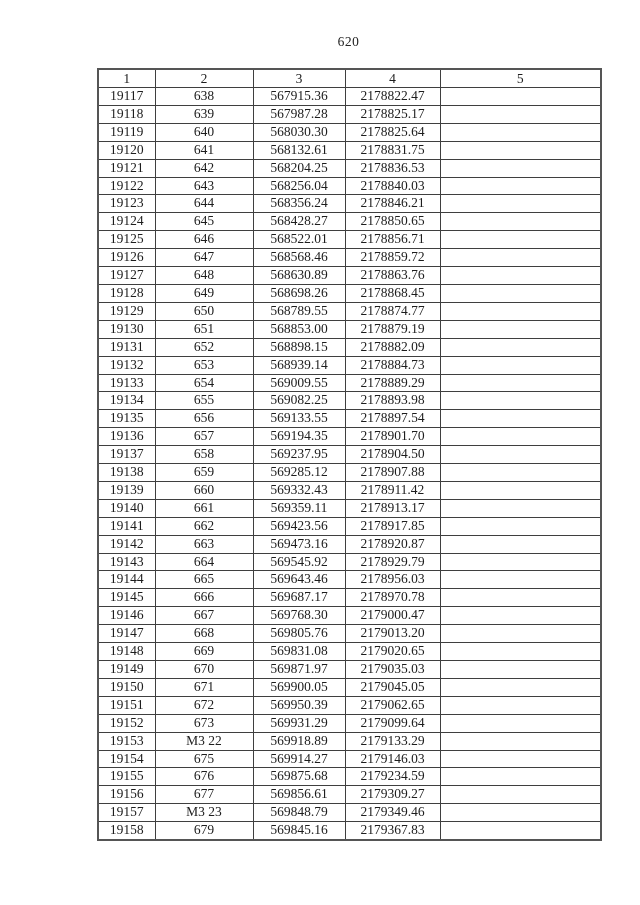 This screenshot has height=905, width=640. Describe the element at coordinates (204, 240) in the screenshot. I see `table-cell: 646` at that location.